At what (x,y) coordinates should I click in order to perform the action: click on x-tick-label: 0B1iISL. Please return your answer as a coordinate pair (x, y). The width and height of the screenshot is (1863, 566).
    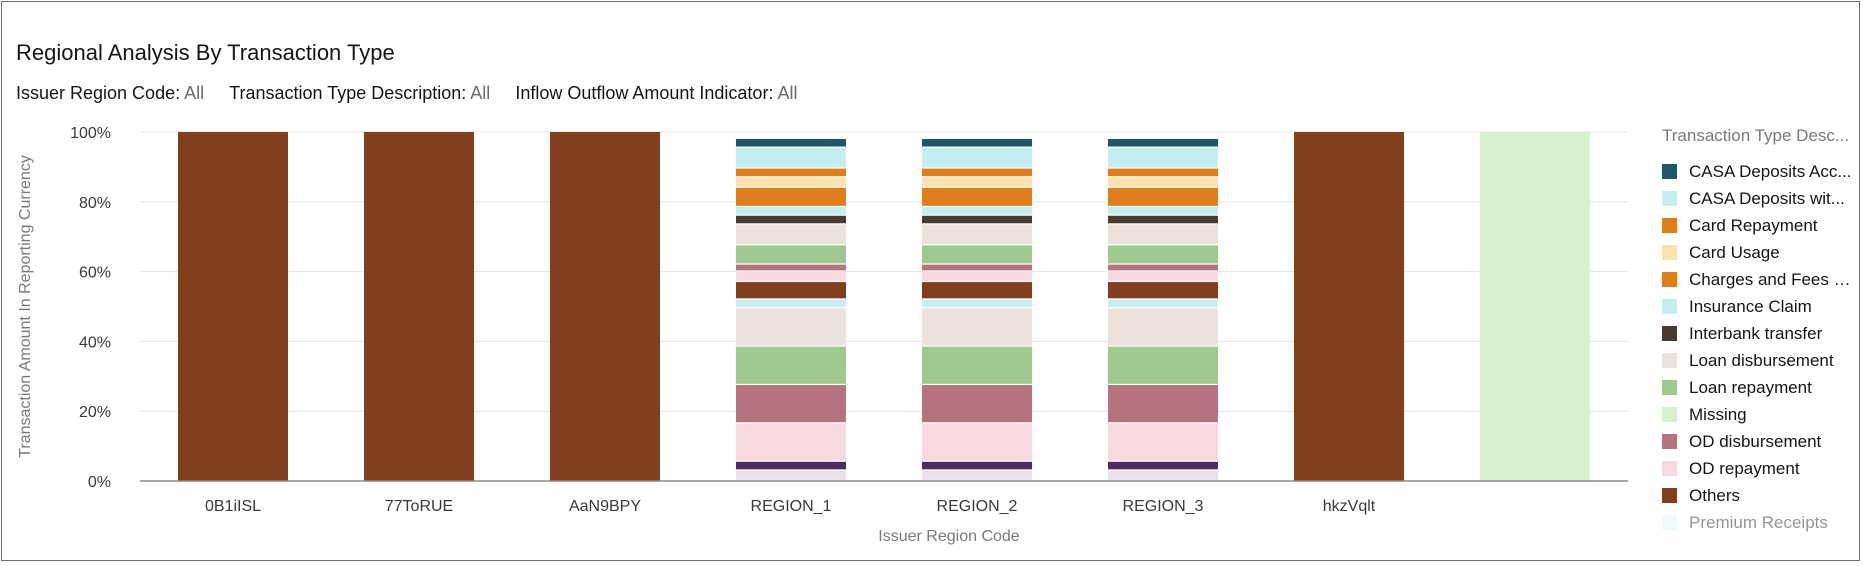
    Looking at the image, I should click on (233, 506).